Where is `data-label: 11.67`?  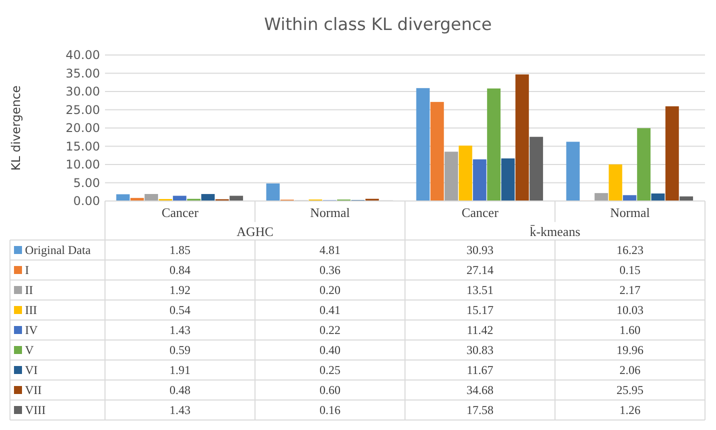
data-label: 11.67 is located at coordinates (480, 370).